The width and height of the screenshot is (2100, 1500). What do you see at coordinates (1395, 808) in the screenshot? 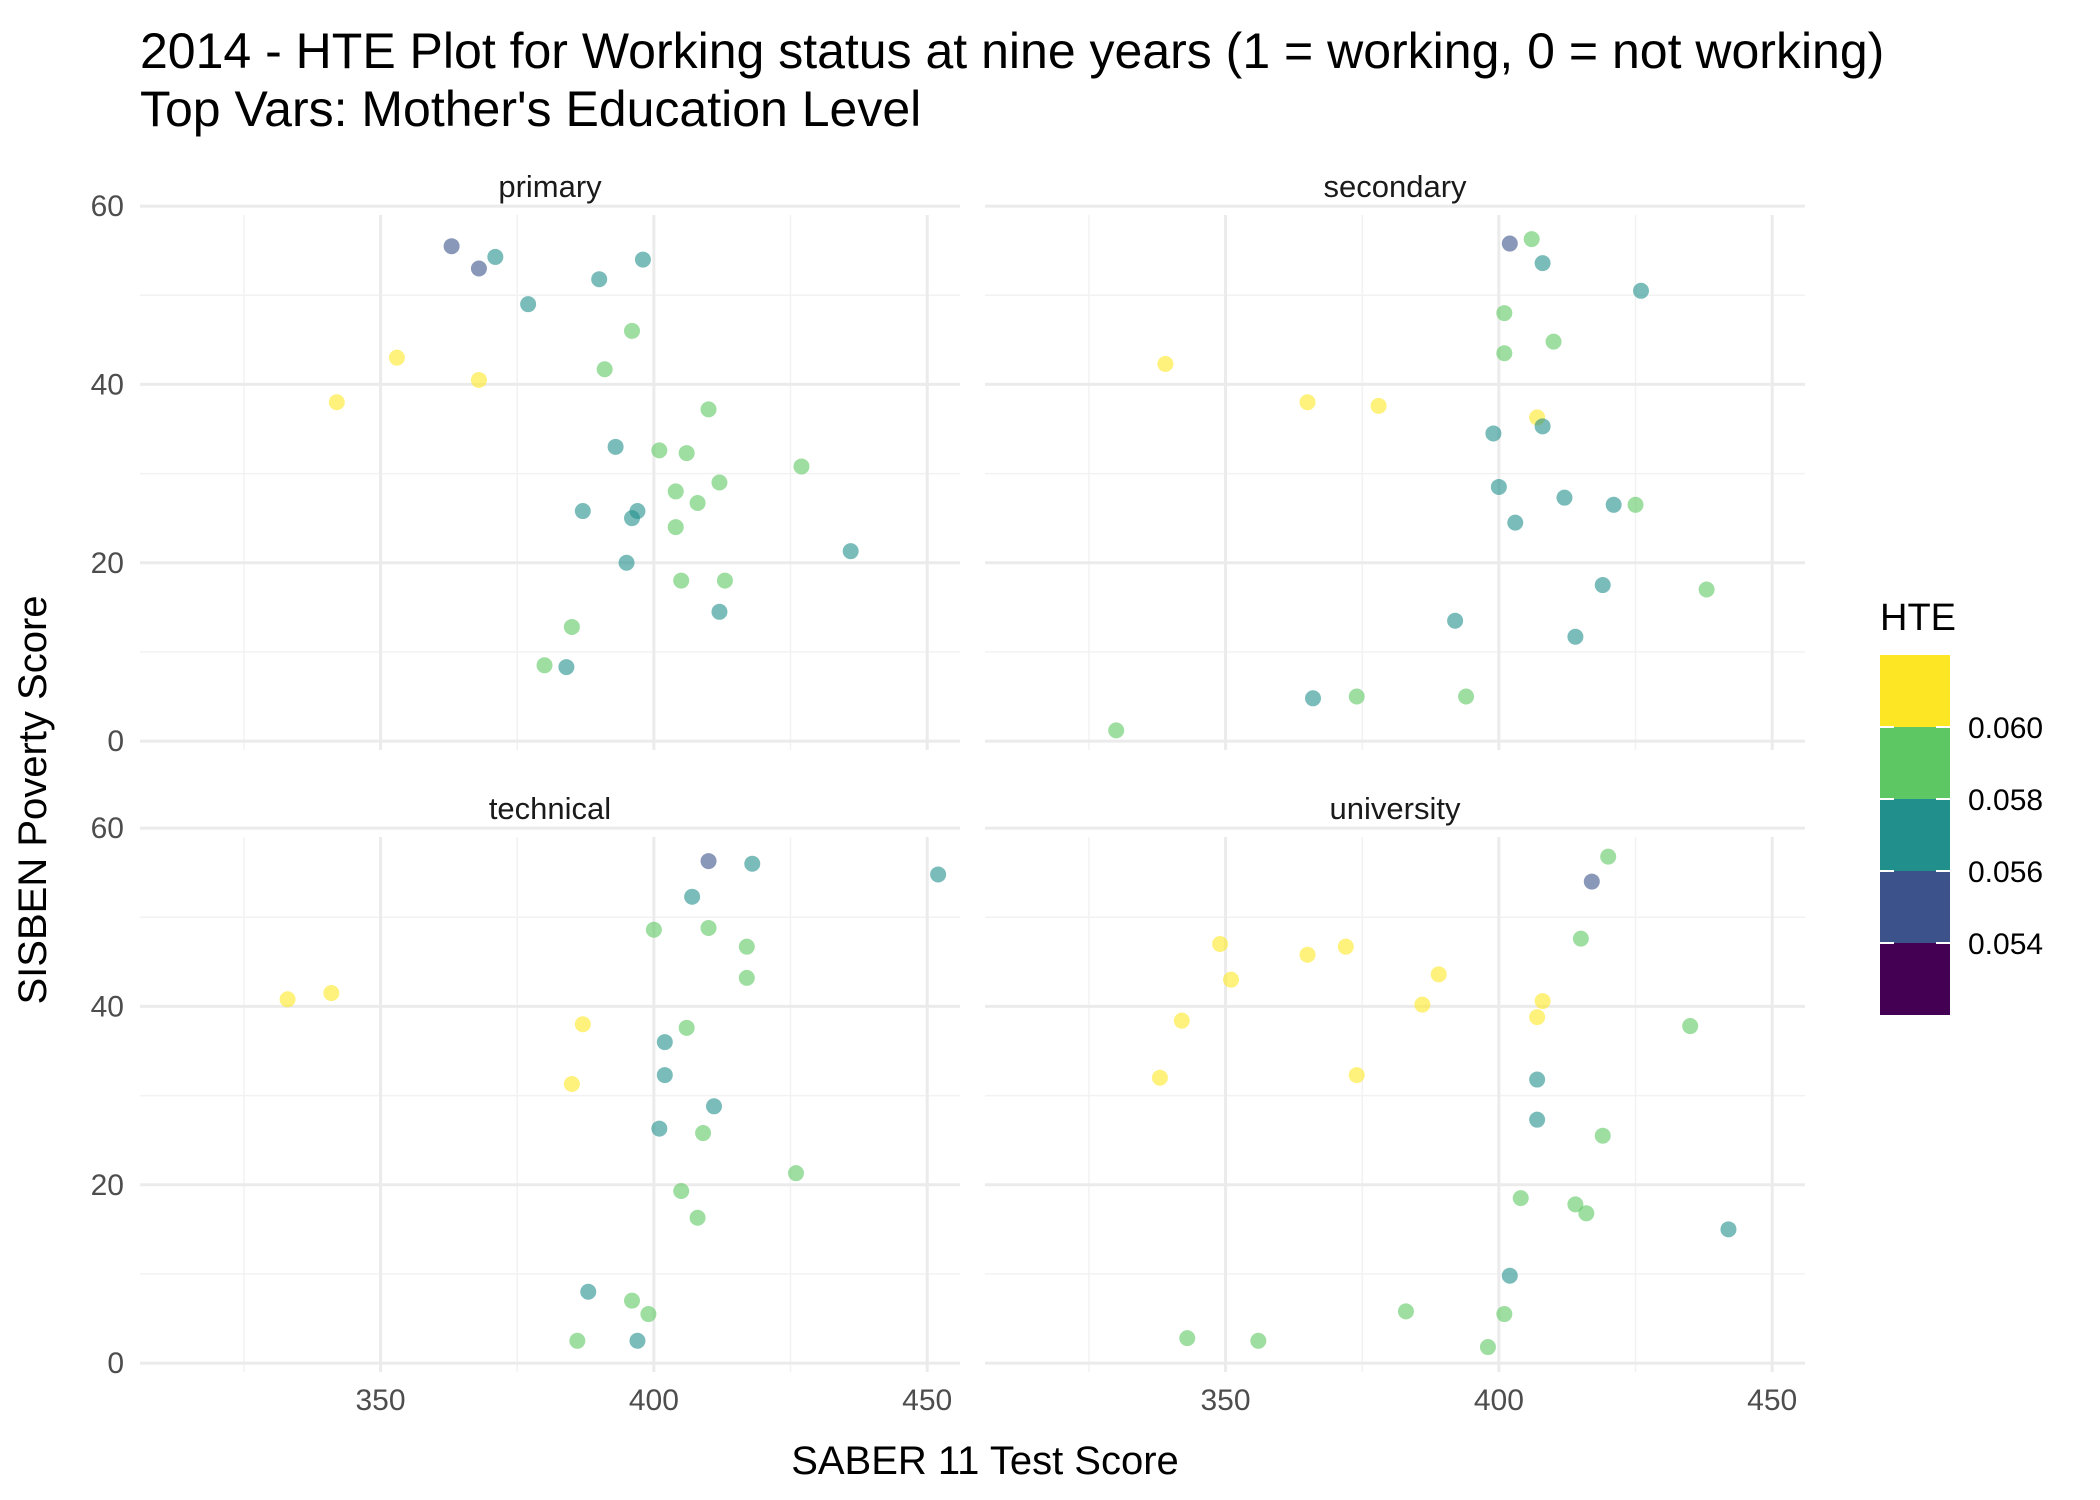
I see `strip-label-university: university` at bounding box center [1395, 808].